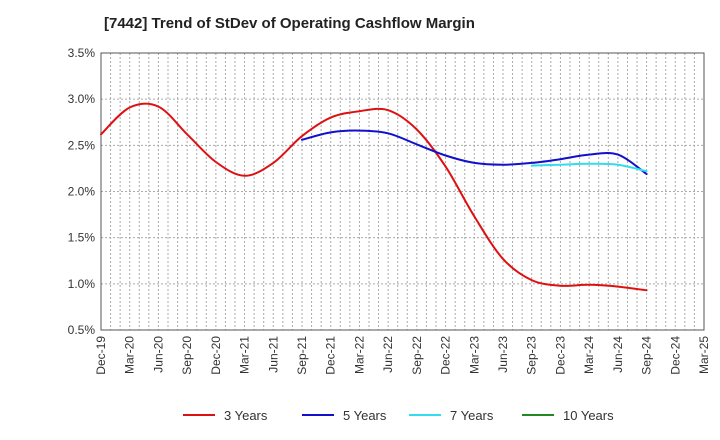 The image size is (720, 440). I want to click on legend-label-4: 10 Years, so click(588, 415).